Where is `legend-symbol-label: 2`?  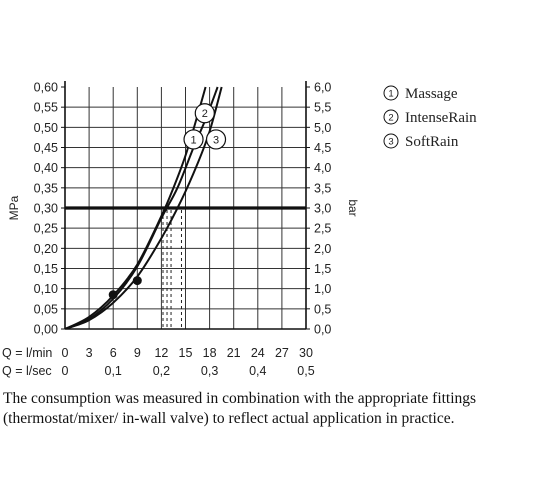 legend-symbol-label: 2 is located at coordinates (390, 118).